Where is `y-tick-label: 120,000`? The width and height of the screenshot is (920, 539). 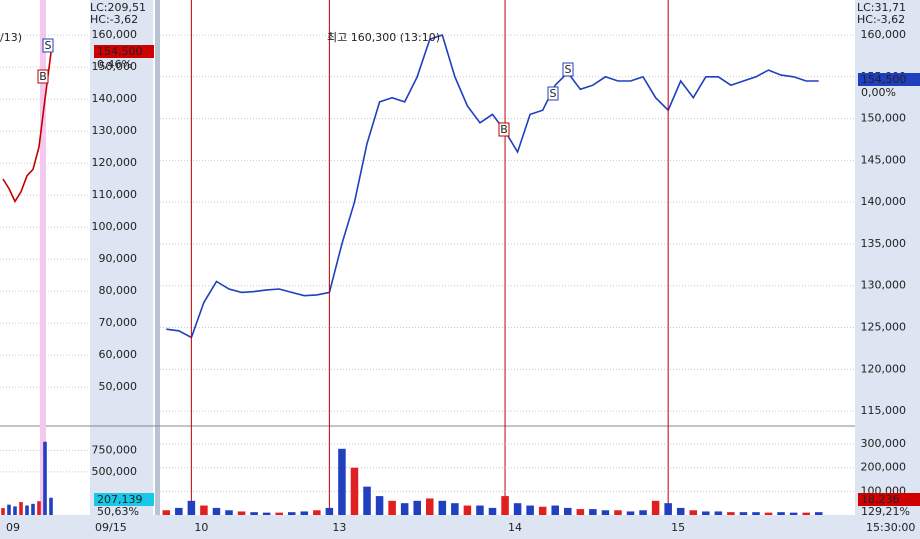 y-tick-label: 120,000 is located at coordinates (884, 368).